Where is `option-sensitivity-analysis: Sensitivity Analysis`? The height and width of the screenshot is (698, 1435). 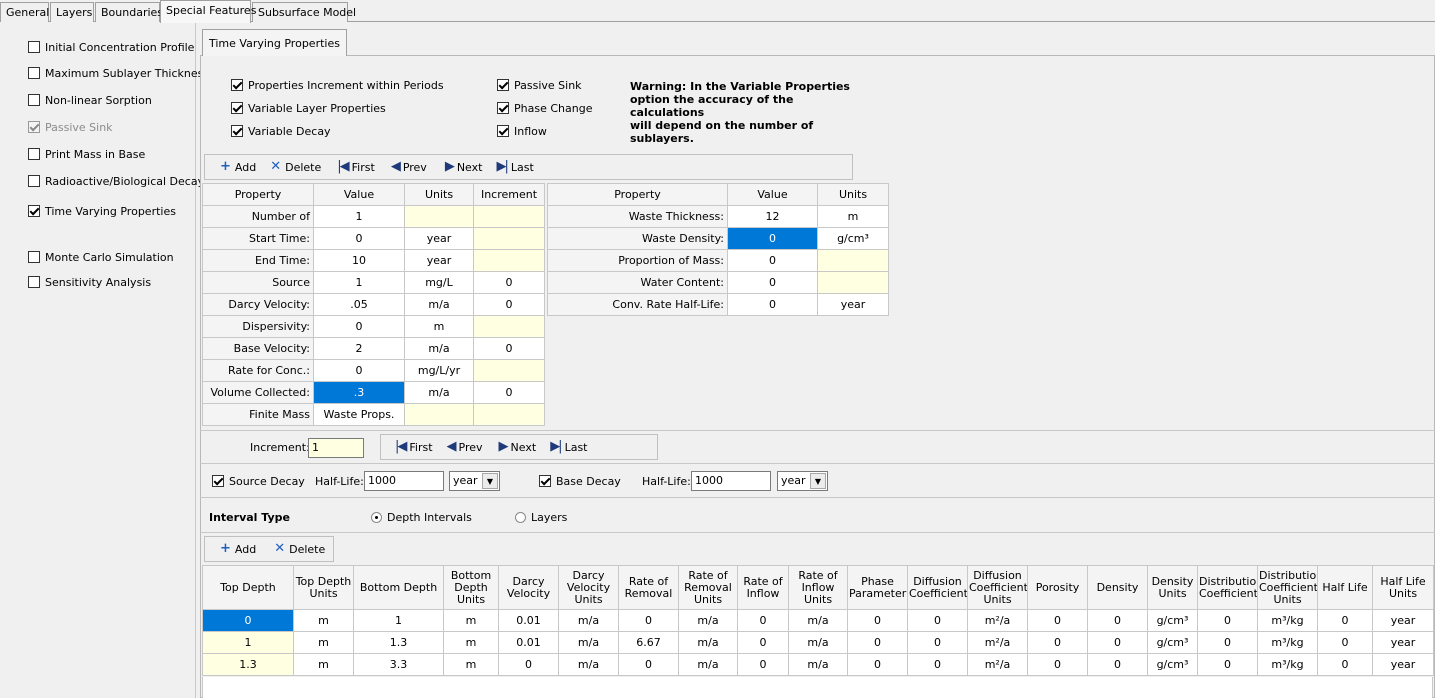 option-sensitivity-analysis: Sensitivity Analysis is located at coordinates (89, 282).